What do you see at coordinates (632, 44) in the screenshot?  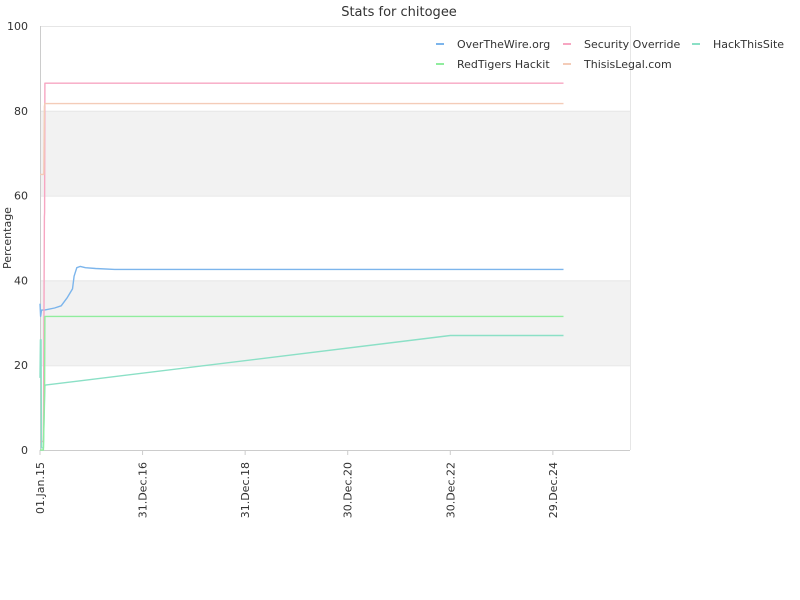 I see `legend-label-security-override: Security Override` at bounding box center [632, 44].